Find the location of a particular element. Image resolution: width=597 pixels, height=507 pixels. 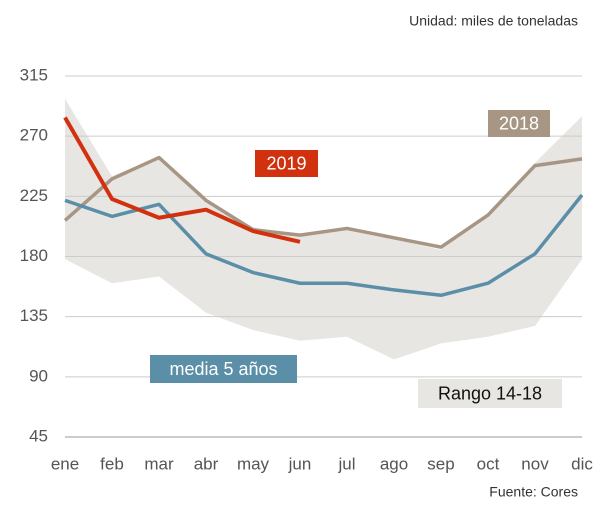

series-line is located at coordinates (182, 180).